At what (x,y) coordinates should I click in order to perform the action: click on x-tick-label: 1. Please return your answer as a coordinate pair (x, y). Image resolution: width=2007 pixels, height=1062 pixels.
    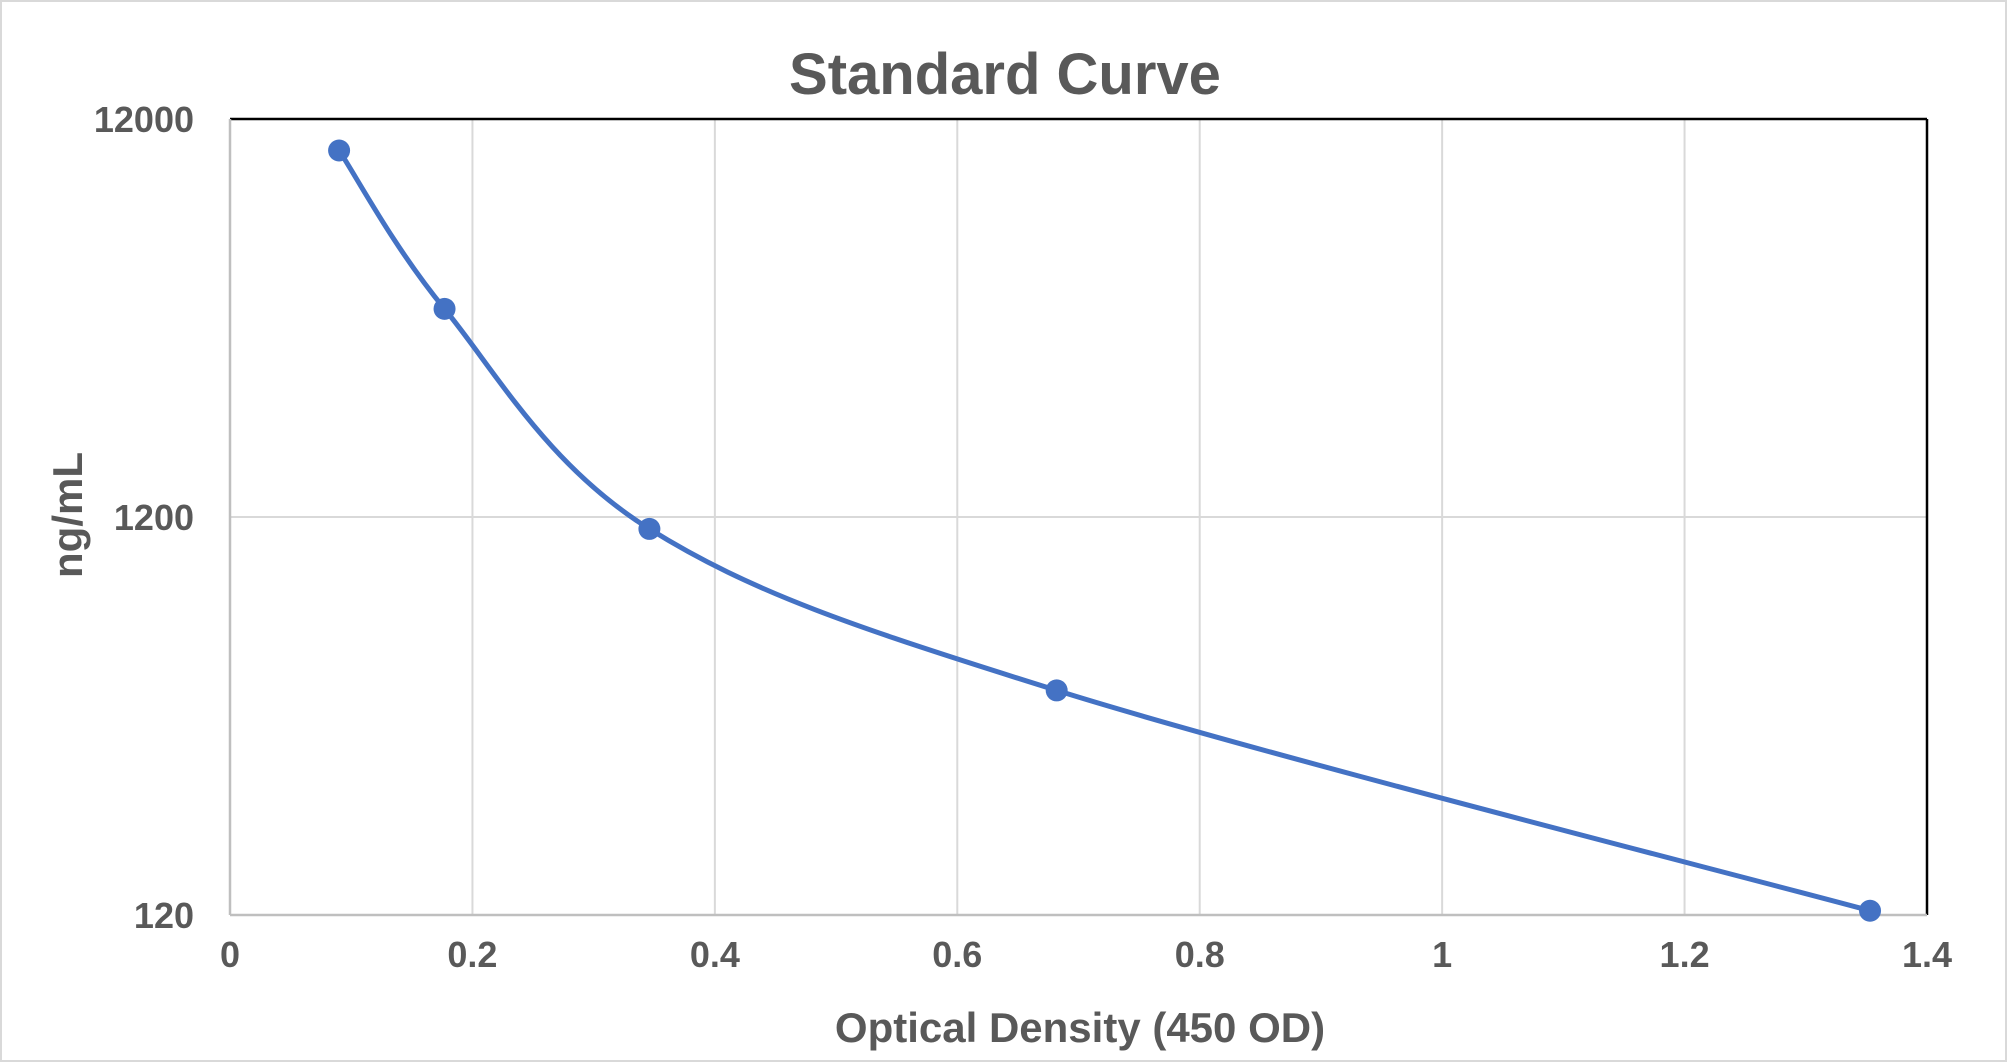
    Looking at the image, I should click on (1442, 954).